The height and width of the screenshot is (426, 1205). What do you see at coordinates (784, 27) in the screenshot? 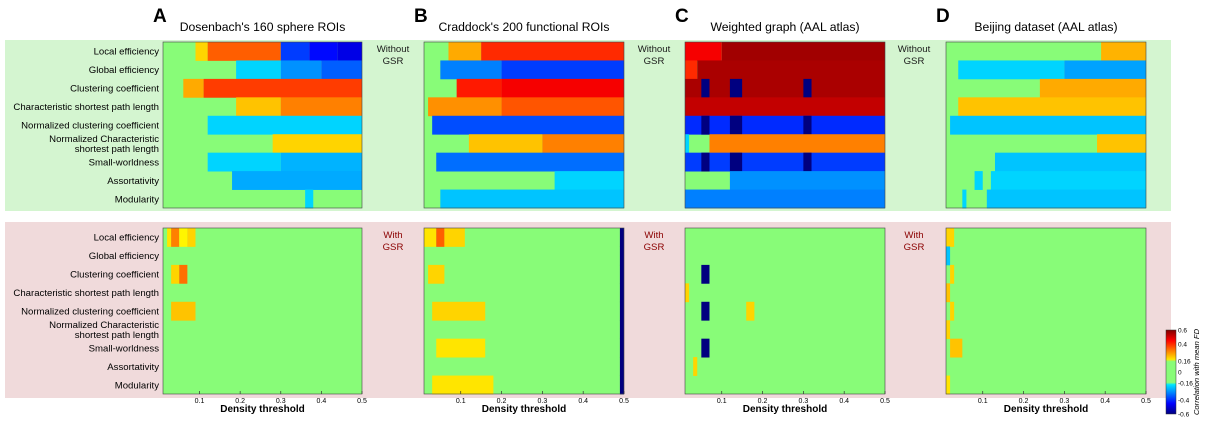
I see `panel-title: Weighted graph (AAL atlas)` at bounding box center [784, 27].